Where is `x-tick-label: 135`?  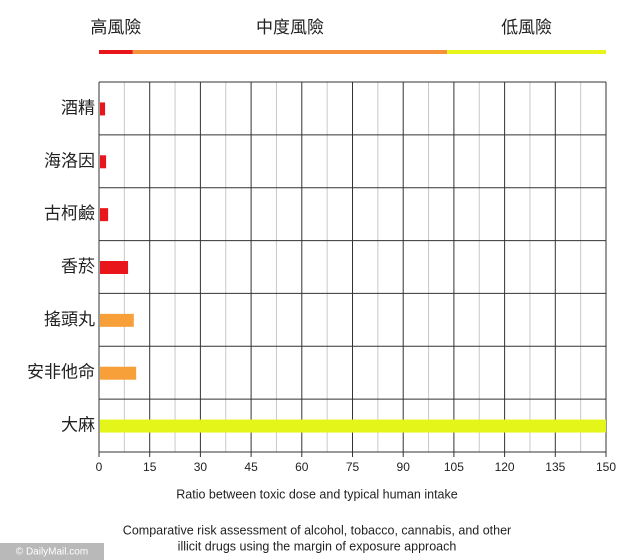
x-tick-label: 135 is located at coordinates (555, 467).